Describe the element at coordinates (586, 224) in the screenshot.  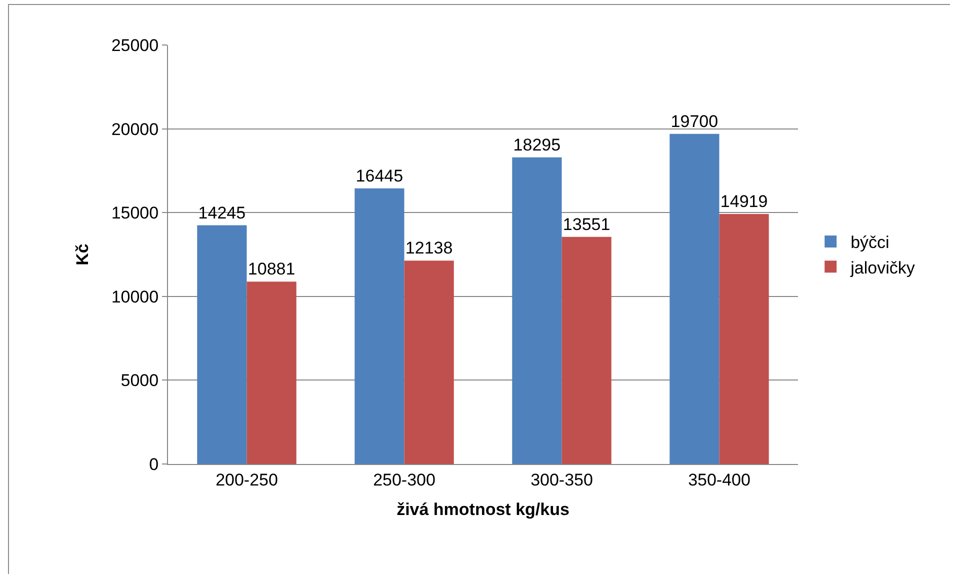
I see `data-label: 13551` at that location.